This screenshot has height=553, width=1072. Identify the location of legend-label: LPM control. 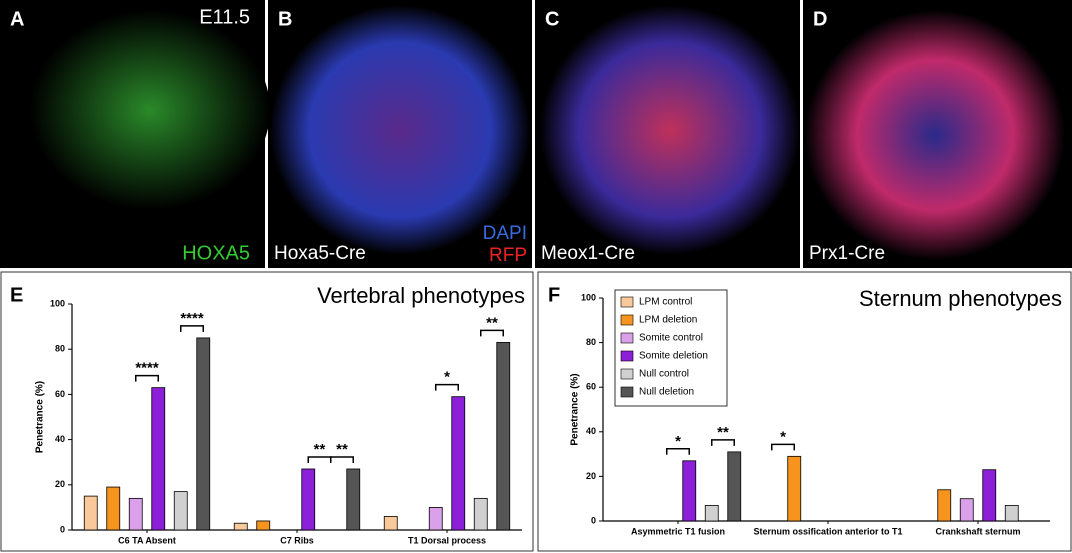
(665, 302).